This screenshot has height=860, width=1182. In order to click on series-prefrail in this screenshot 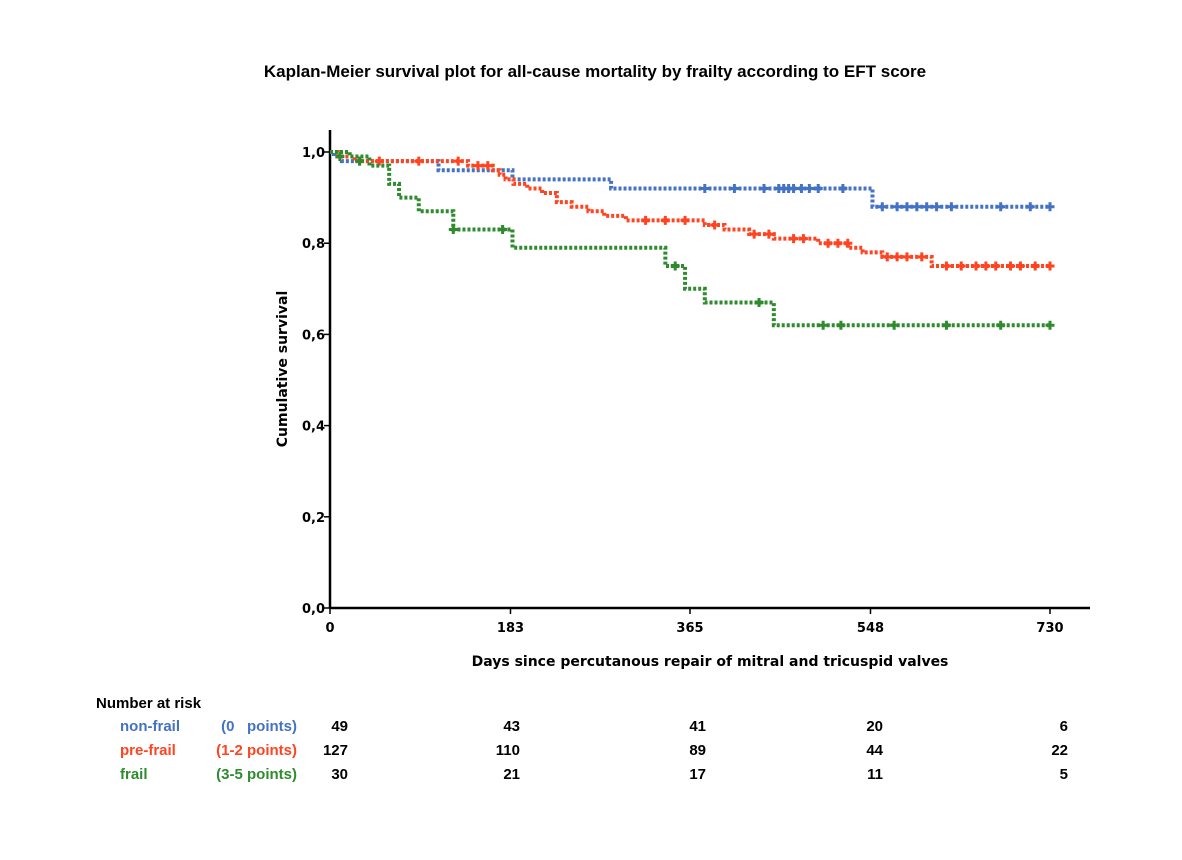, I will do `click(692, 210)`.